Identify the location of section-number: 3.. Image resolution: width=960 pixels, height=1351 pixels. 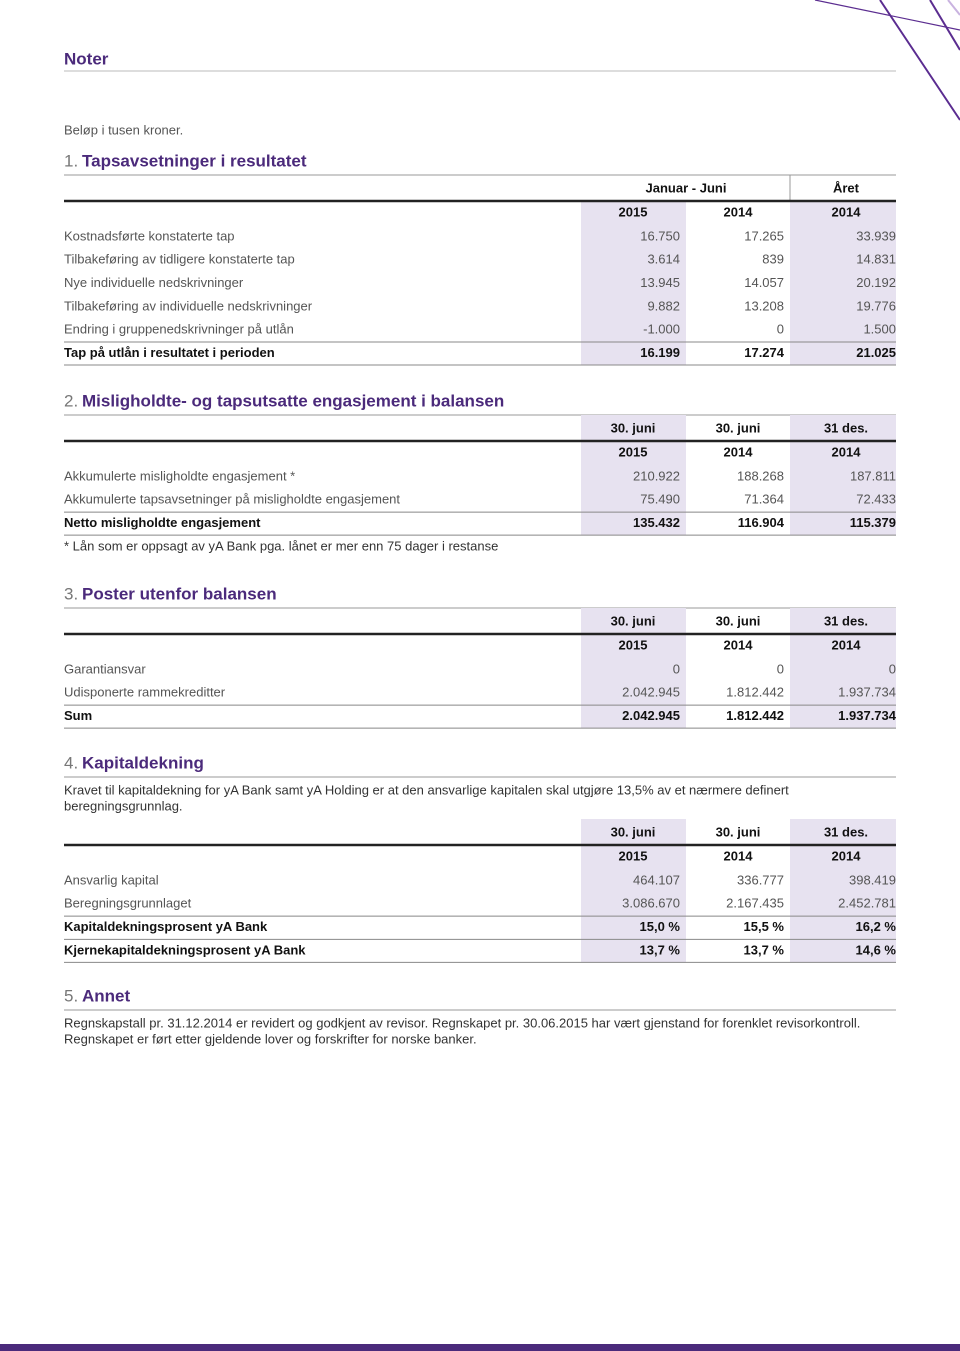
(71, 593).